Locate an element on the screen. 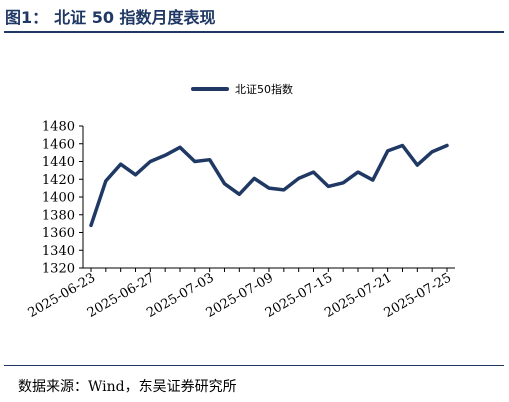 This screenshot has width=509, height=402. bottom-rule is located at coordinates (254, 365).